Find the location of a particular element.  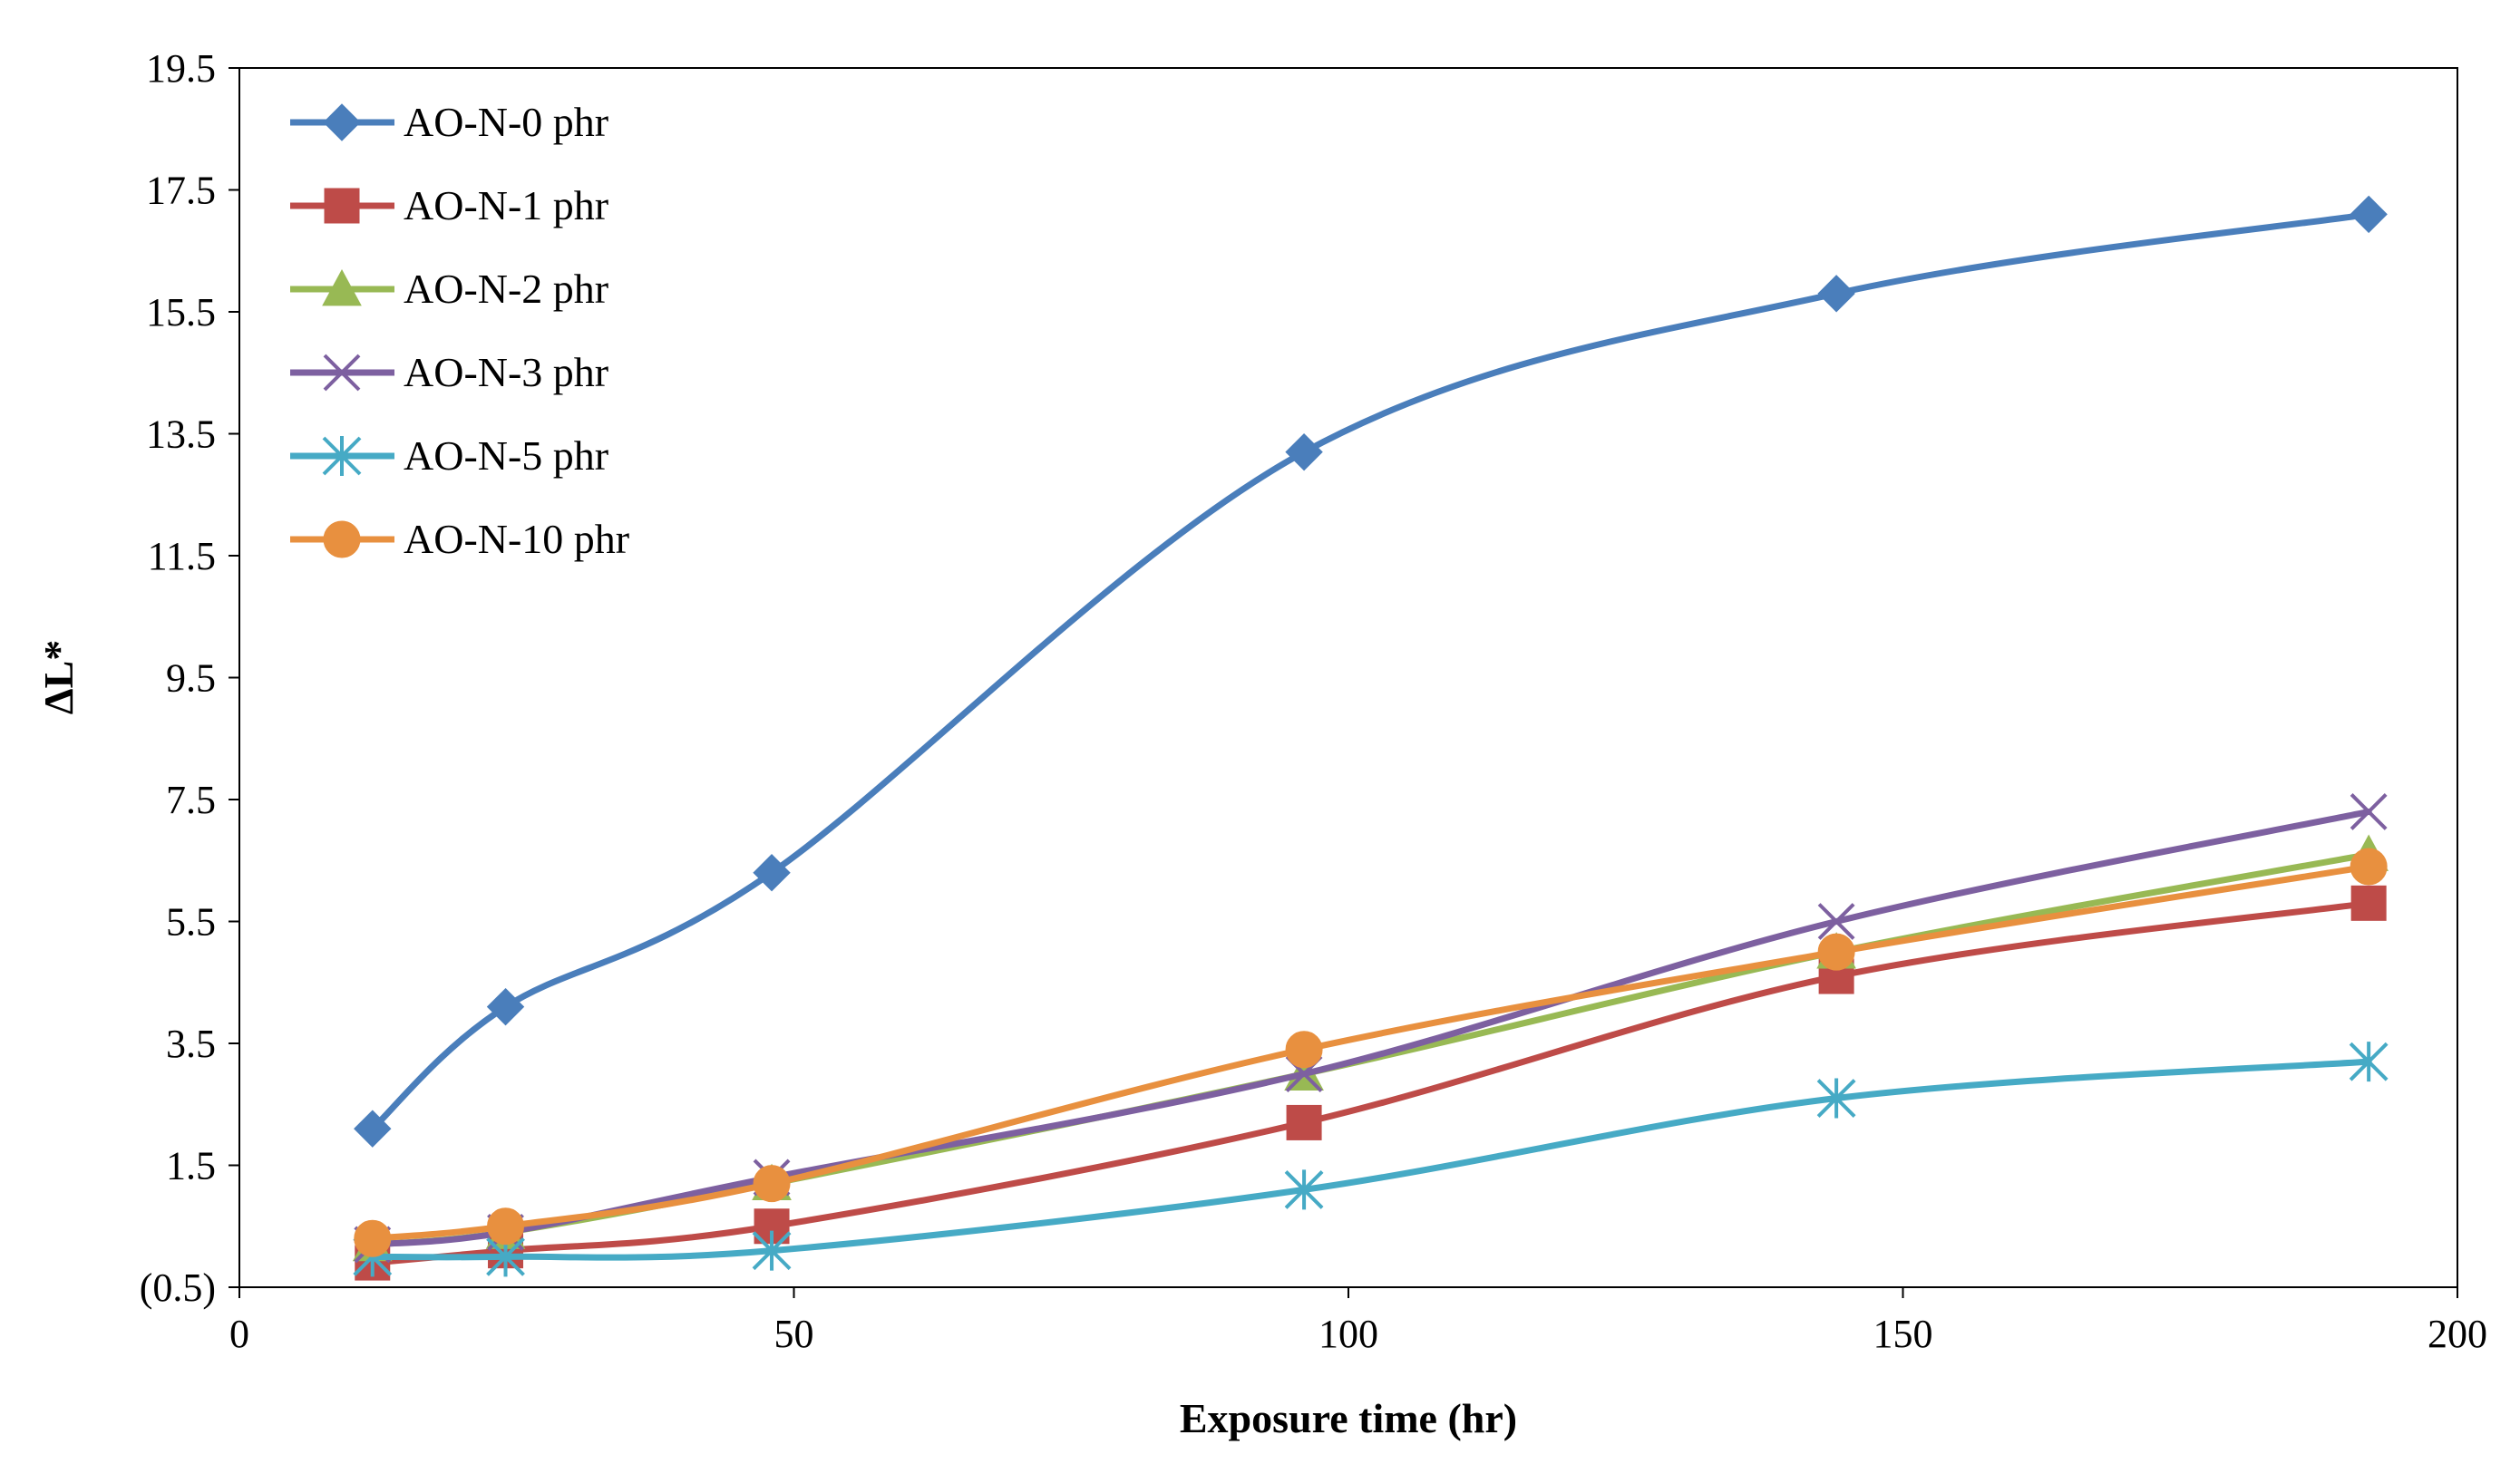

legend-label: AO-N-10 phr is located at coordinates (516, 539).